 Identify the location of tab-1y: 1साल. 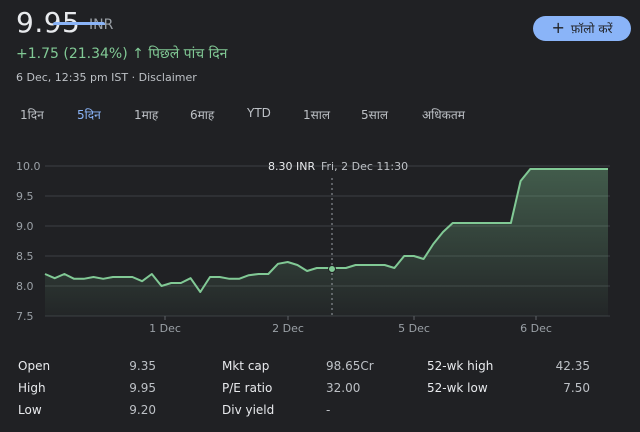
(316, 115).